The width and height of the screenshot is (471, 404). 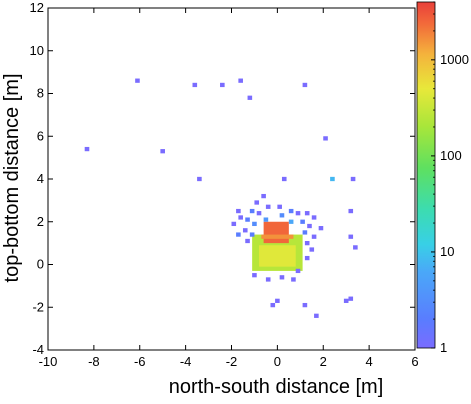 I want to click on y-tick-label: 10, so click(x=37, y=50).